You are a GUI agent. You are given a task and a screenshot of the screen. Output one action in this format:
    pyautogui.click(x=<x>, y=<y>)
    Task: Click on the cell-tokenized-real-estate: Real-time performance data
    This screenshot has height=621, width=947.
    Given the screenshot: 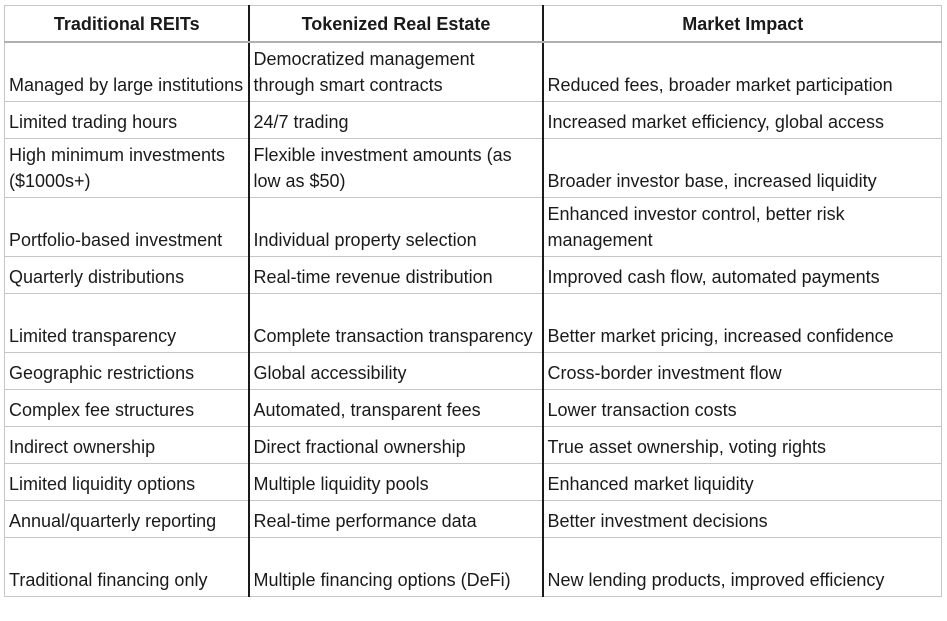 What is the action you would take?
    pyautogui.click(x=395, y=519)
    